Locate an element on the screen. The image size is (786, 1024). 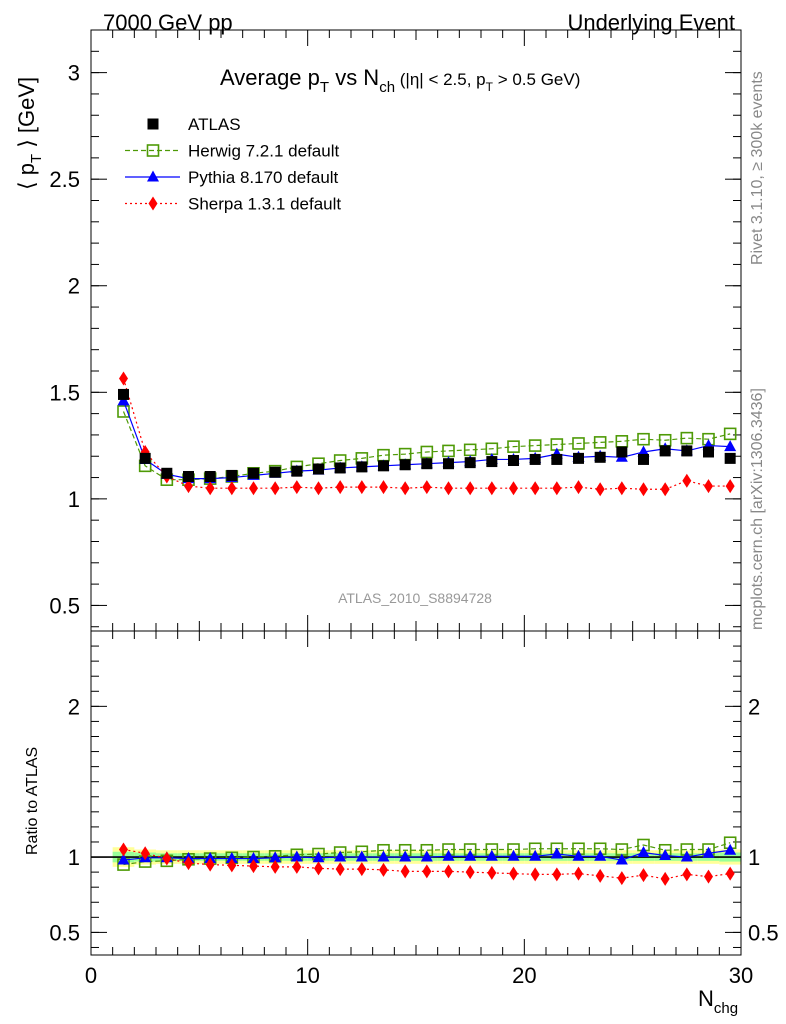
title-cuts-subscript: T is located at coordinates (490, 87).